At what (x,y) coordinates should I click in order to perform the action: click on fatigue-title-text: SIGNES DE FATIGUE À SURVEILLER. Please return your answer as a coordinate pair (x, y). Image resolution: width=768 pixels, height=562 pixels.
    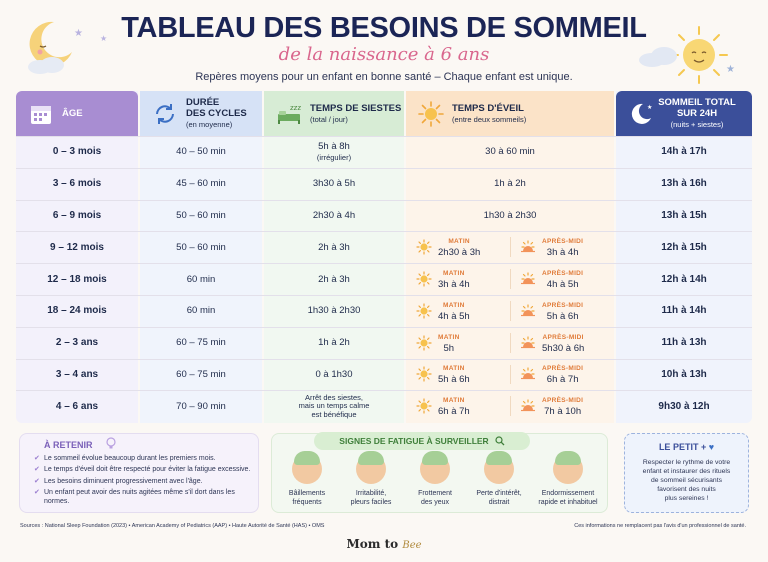
    Looking at the image, I should click on (414, 441).